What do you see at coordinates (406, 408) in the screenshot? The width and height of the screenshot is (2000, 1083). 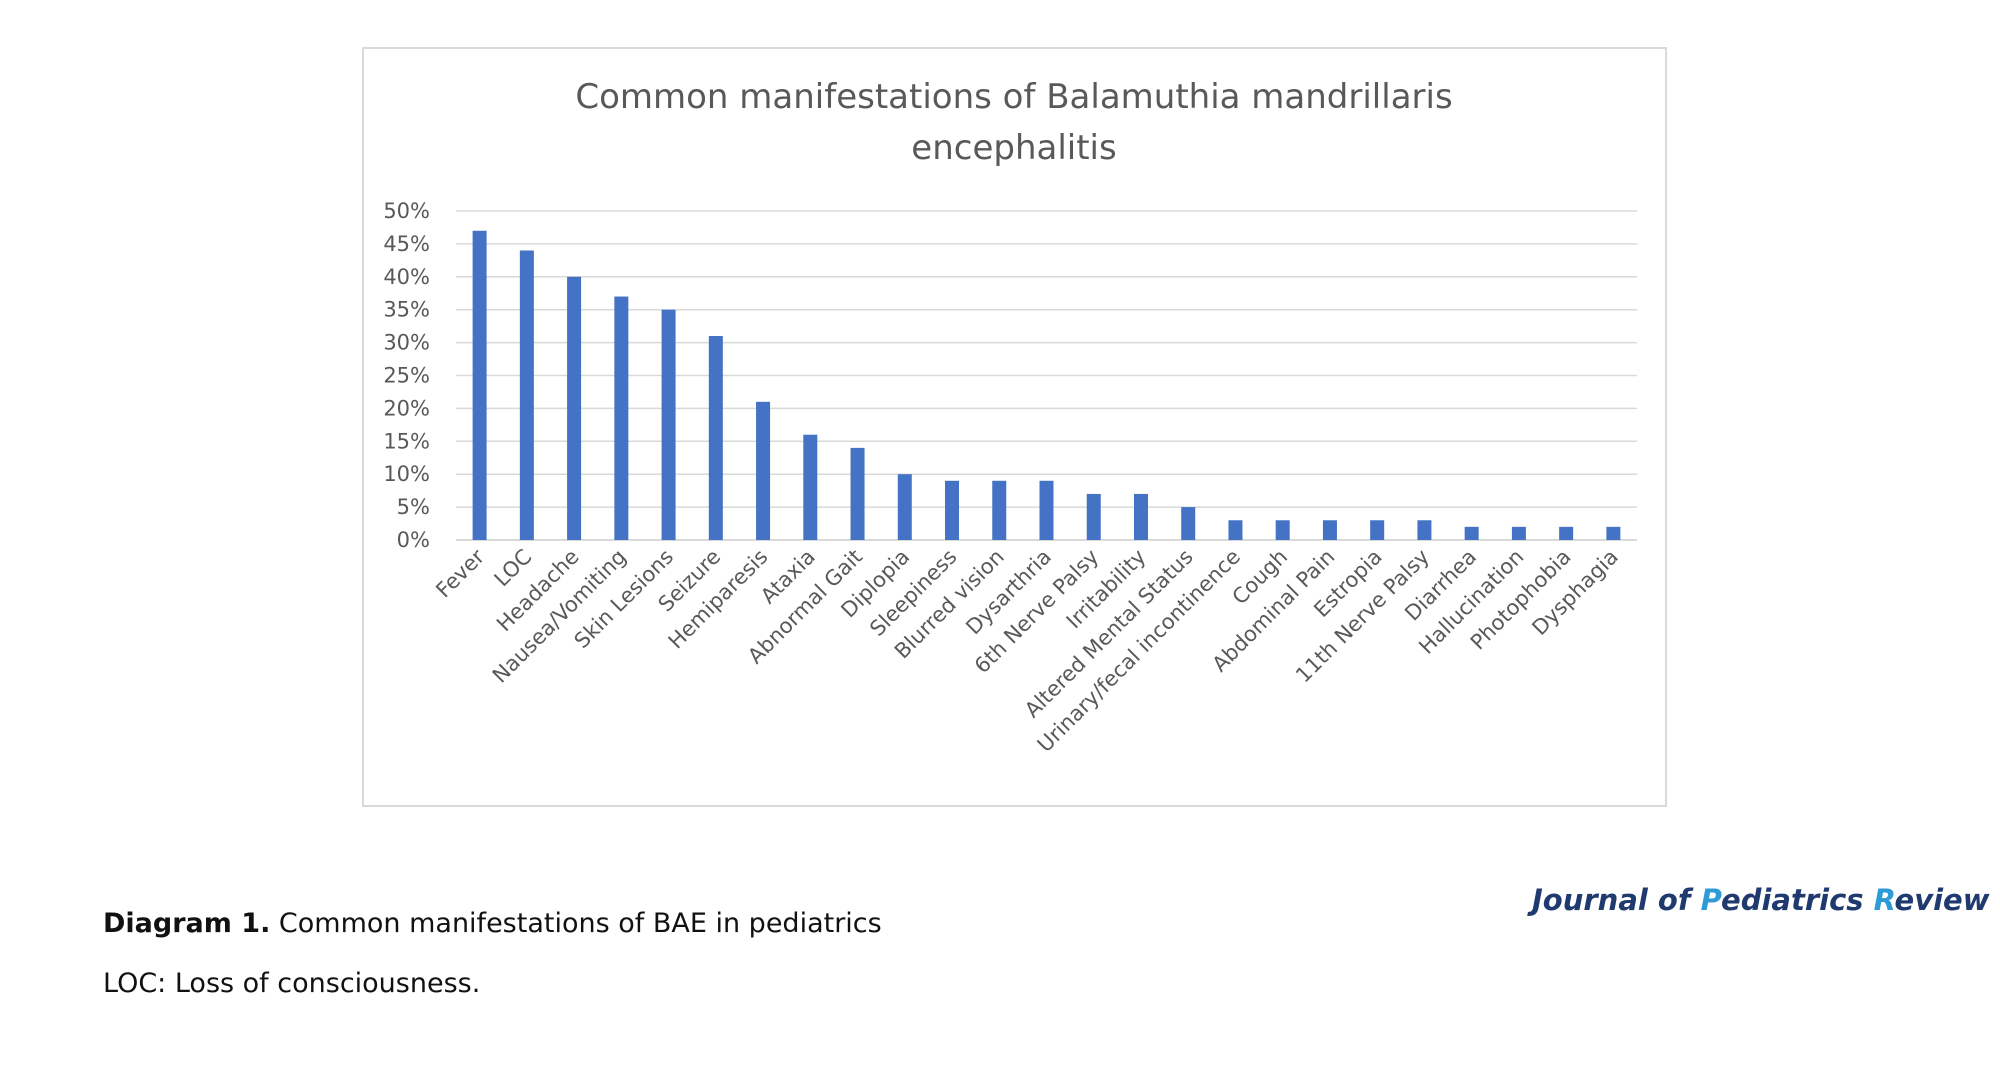 I see `y-tick-label: 20%` at bounding box center [406, 408].